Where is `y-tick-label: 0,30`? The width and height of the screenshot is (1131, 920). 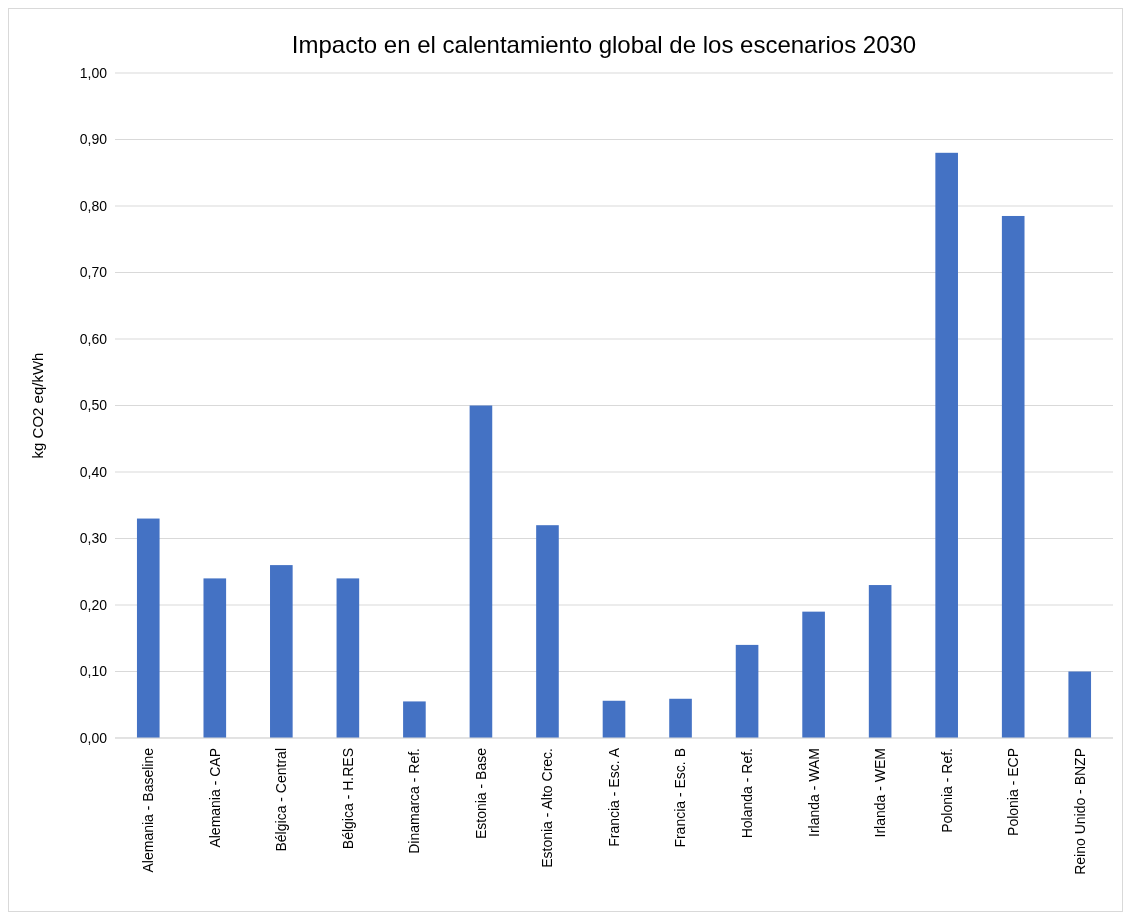 y-tick-label: 0,30 is located at coordinates (93, 538).